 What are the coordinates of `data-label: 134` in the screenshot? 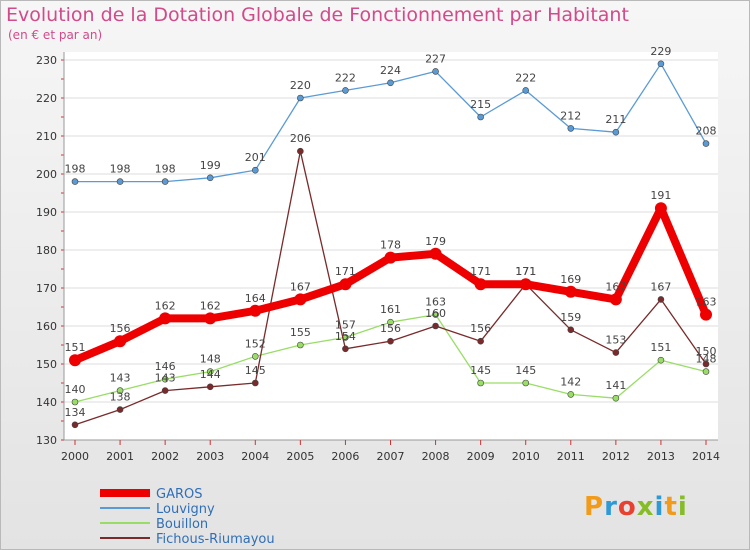 It's located at (75, 412).